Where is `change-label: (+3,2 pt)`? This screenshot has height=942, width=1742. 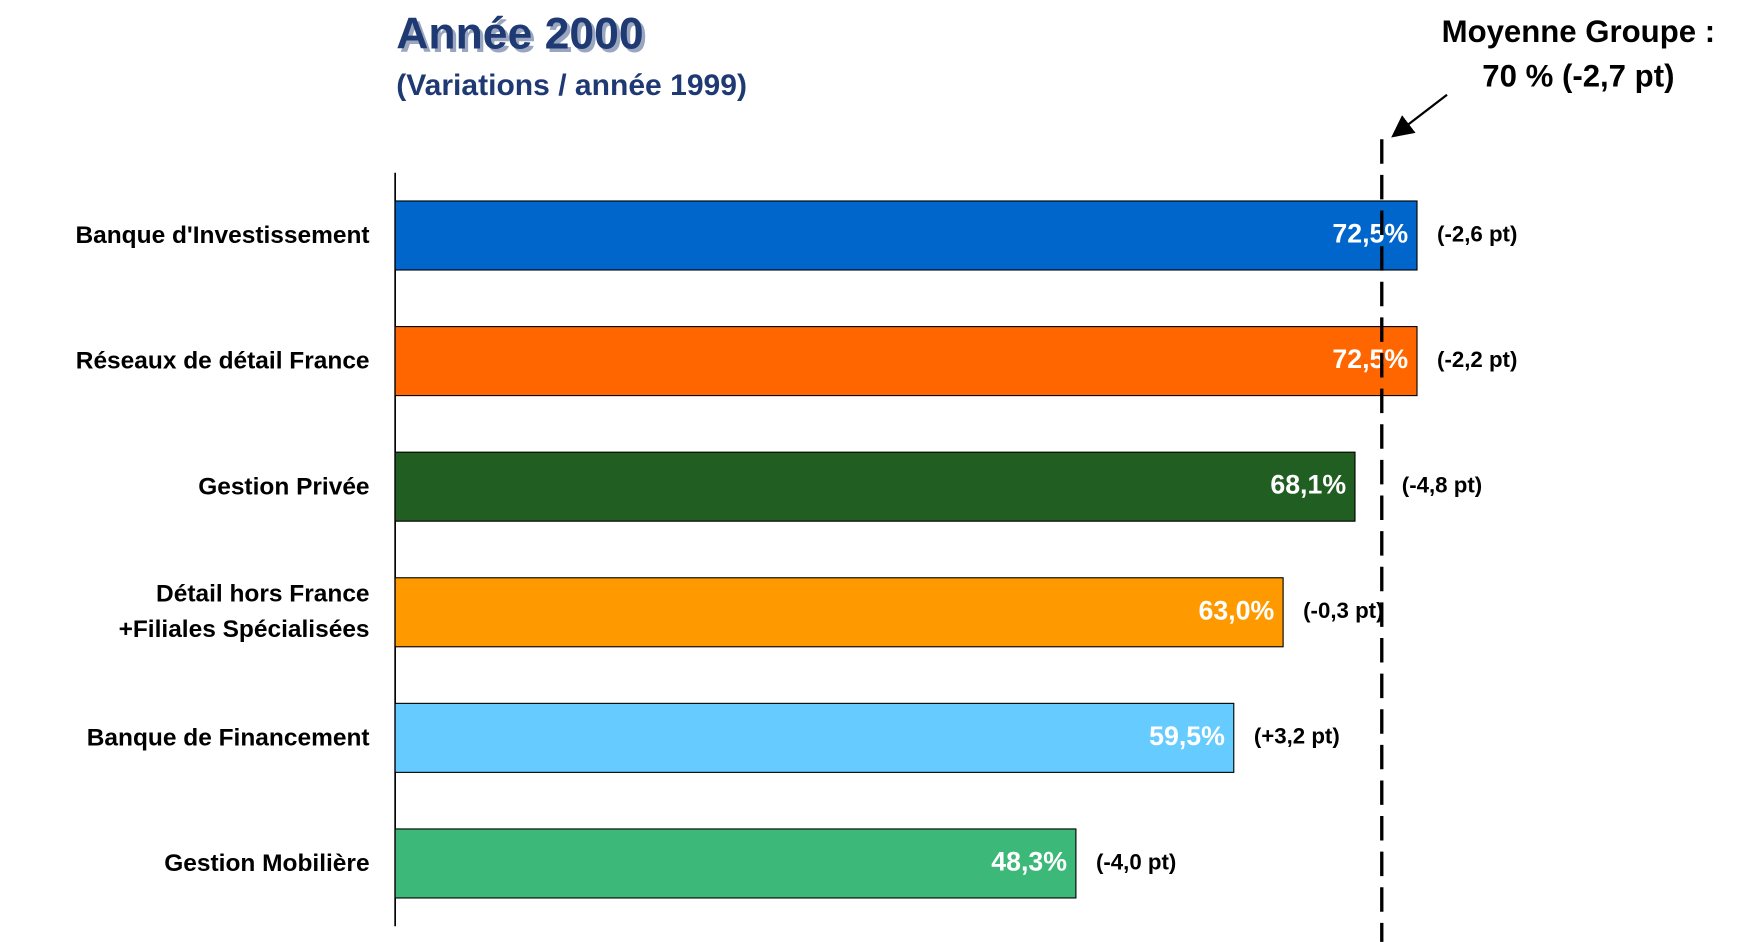
change-label: (+3,2 pt) is located at coordinates (1297, 736).